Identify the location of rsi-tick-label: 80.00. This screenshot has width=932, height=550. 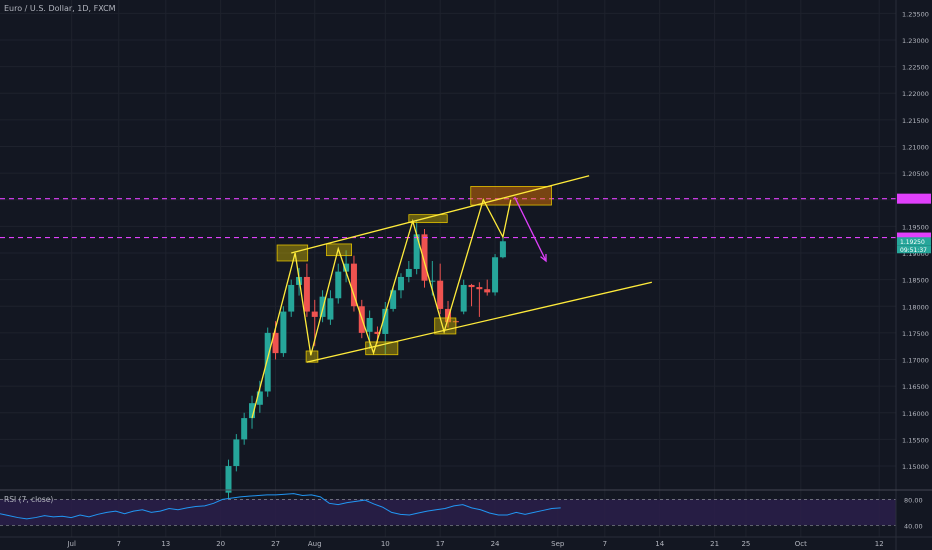
(913, 500).